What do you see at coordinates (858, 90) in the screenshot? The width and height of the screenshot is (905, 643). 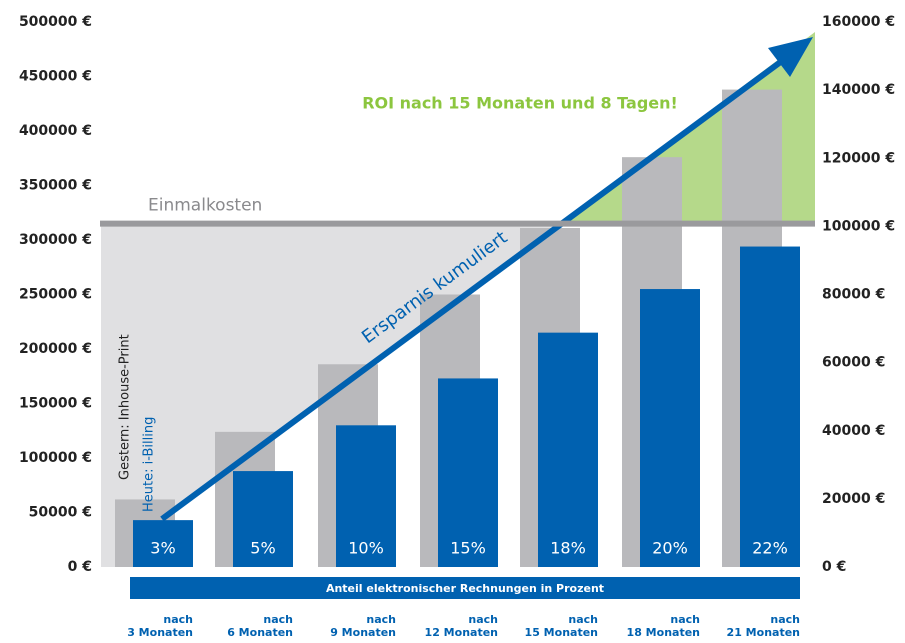 I see `y2-tick-label: 140000 €` at bounding box center [858, 90].